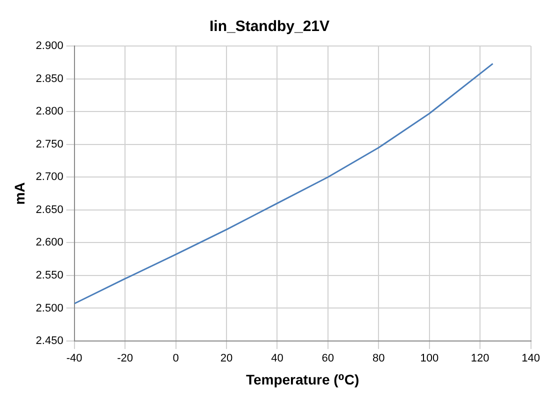  What do you see at coordinates (277, 358) in the screenshot?
I see `x-tick-label: 40` at bounding box center [277, 358].